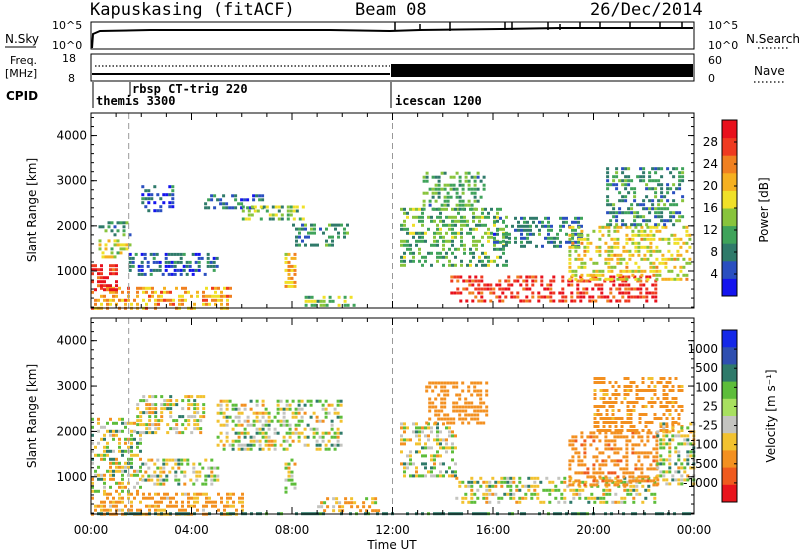 The image size is (800, 554). What do you see at coordinates (71, 78) in the screenshot?
I see `freq-tick-bottom: 8` at bounding box center [71, 78].